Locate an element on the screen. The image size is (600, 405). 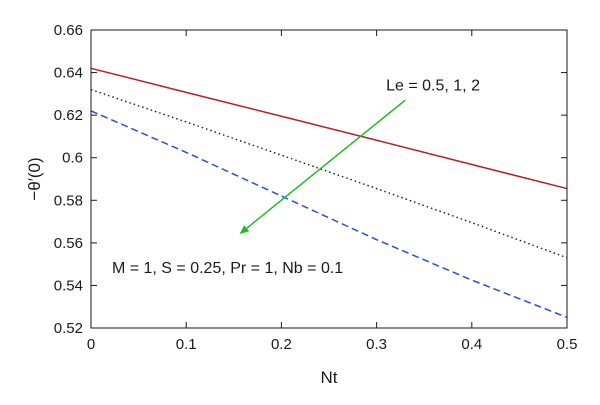
y-axis-title: −θ′(0) is located at coordinates (34, 178).